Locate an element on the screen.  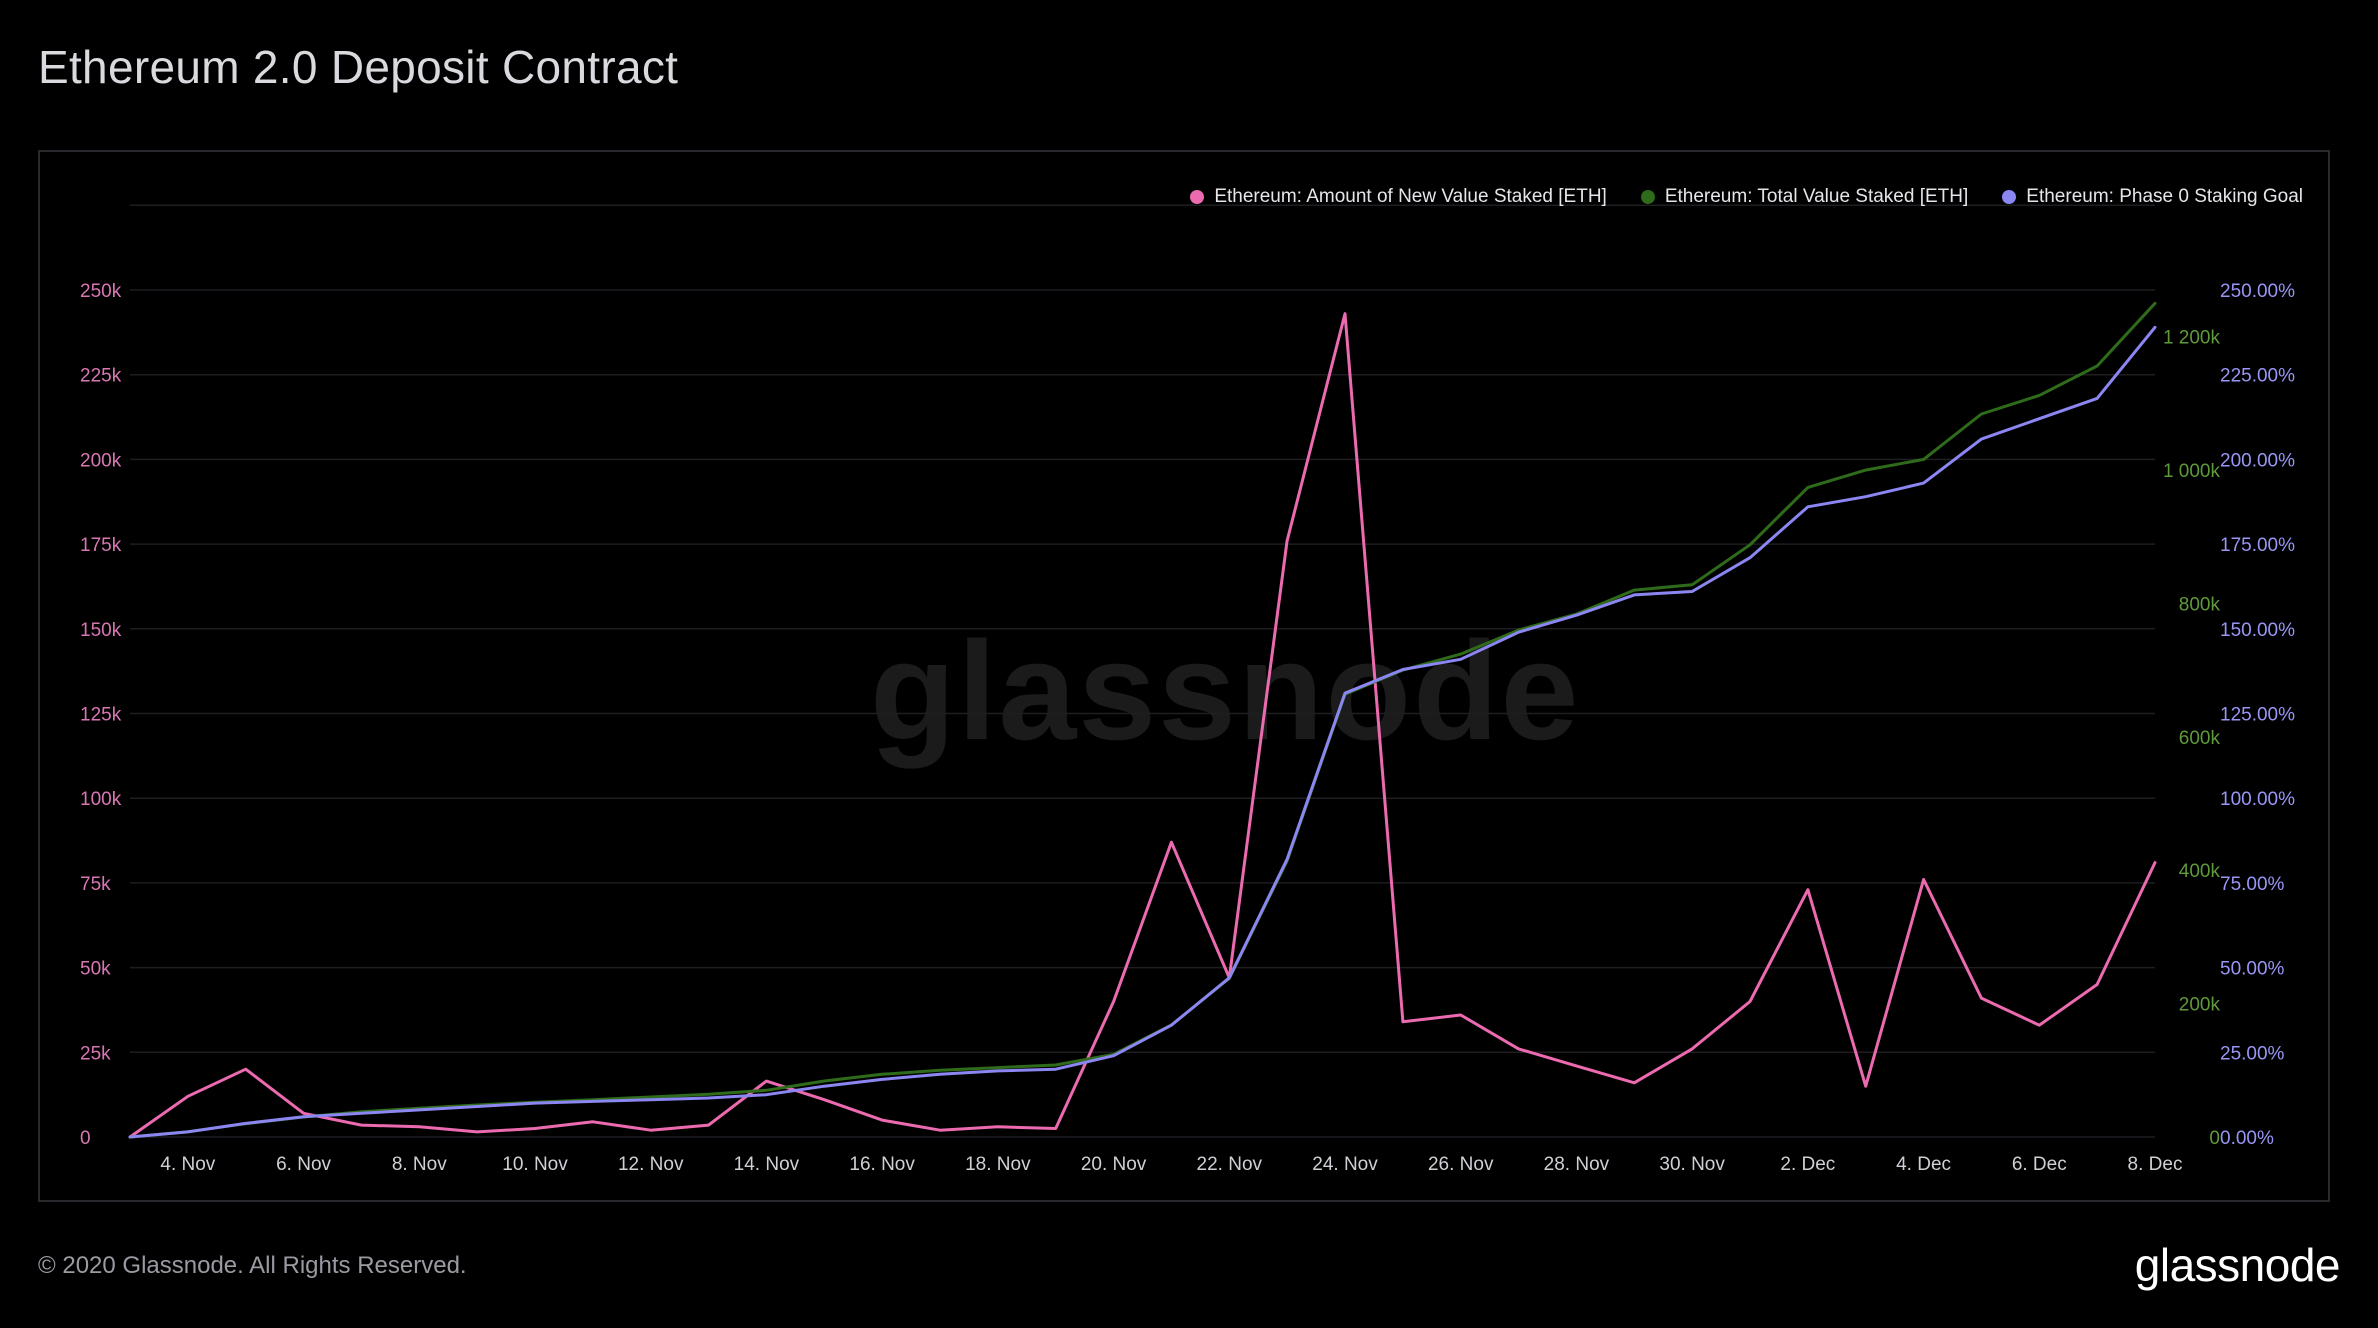
legend-dot-new-value is located at coordinates (1197, 197).